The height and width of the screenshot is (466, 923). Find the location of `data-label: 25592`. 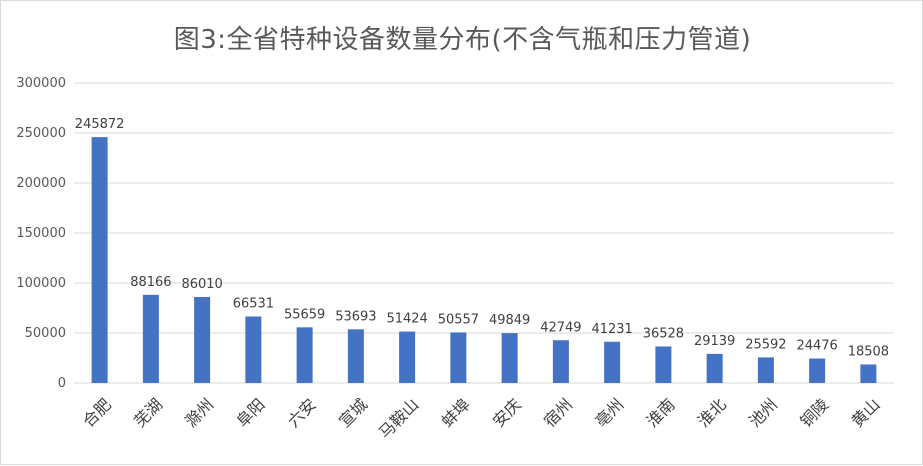

data-label: 25592 is located at coordinates (765, 344).